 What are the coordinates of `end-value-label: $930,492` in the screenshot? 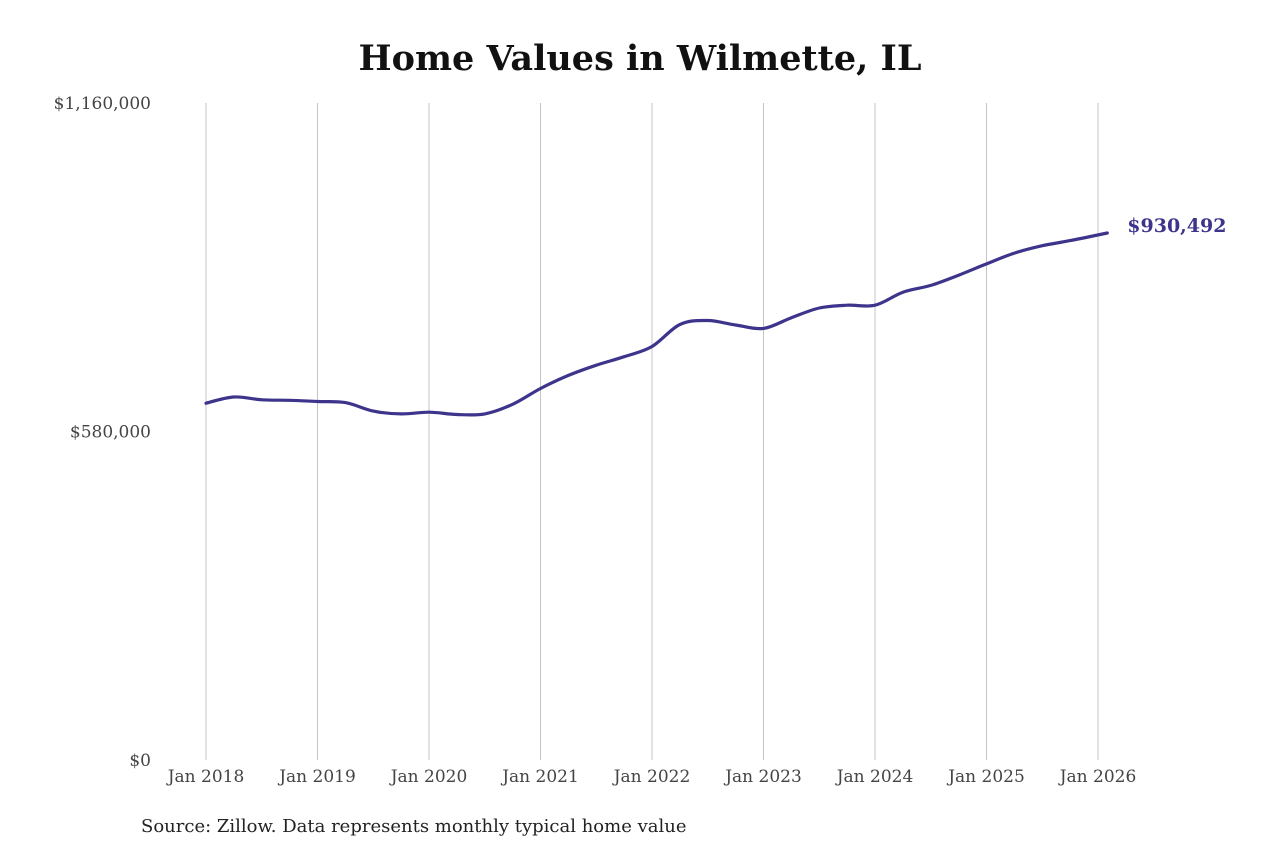 It's located at (1176, 226).